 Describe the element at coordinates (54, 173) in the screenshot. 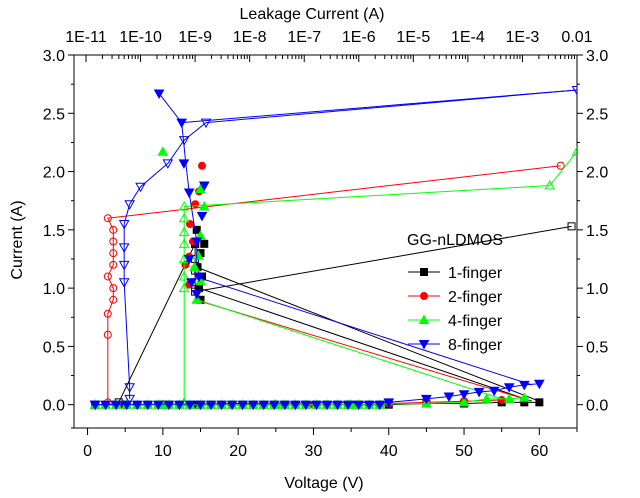

I see `y-tick-label: 2.0` at that location.